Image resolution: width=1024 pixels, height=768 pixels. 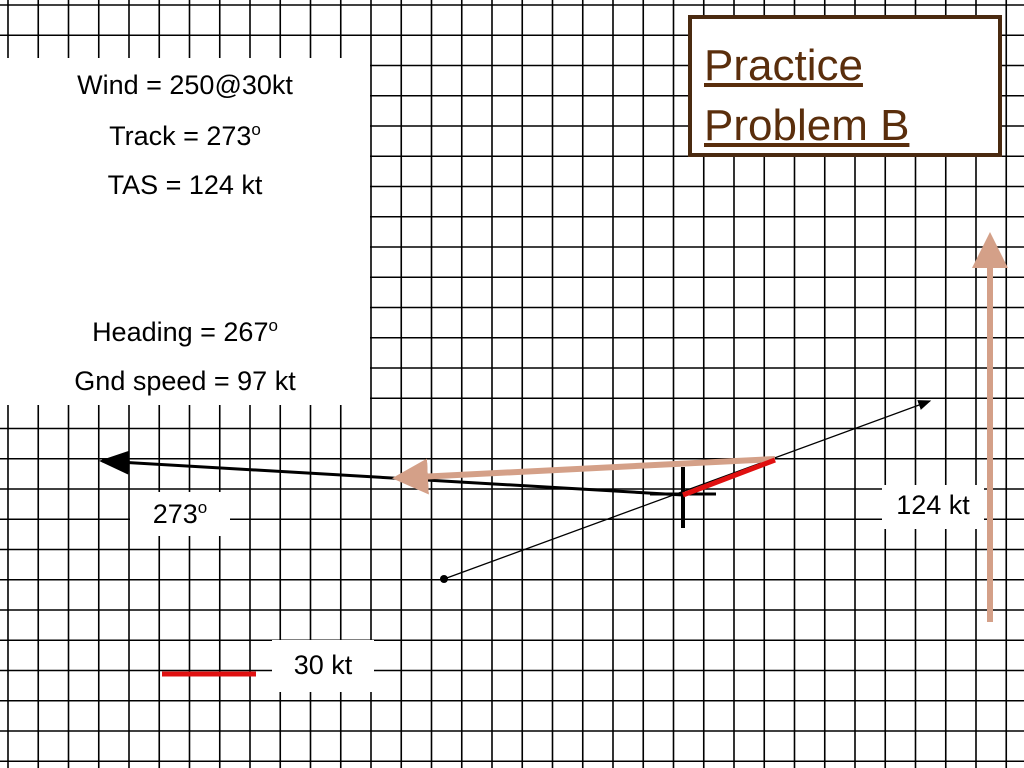 What do you see at coordinates (729, 477) in the screenshot?
I see `wind-vector` at bounding box center [729, 477].